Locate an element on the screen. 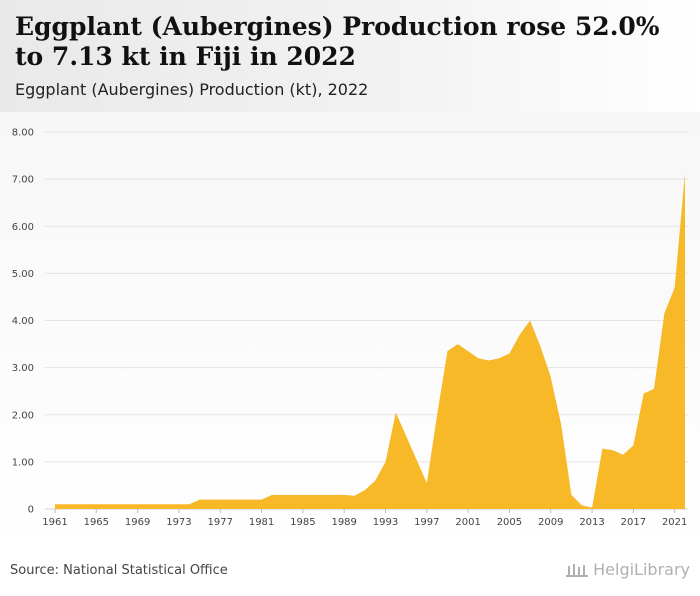  x-tick-label: 2021 is located at coordinates (674, 522).